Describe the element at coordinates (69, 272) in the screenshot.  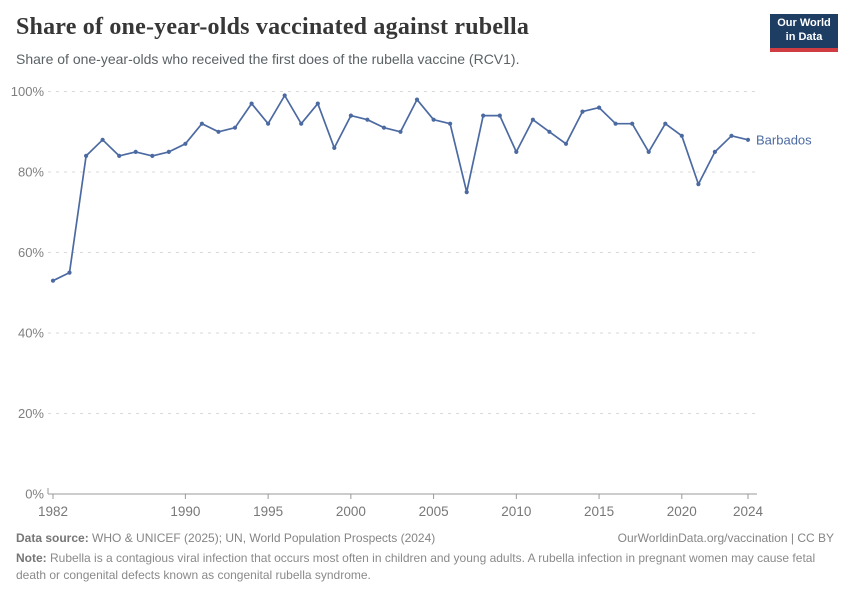
I see `data-point-1983` at that location.